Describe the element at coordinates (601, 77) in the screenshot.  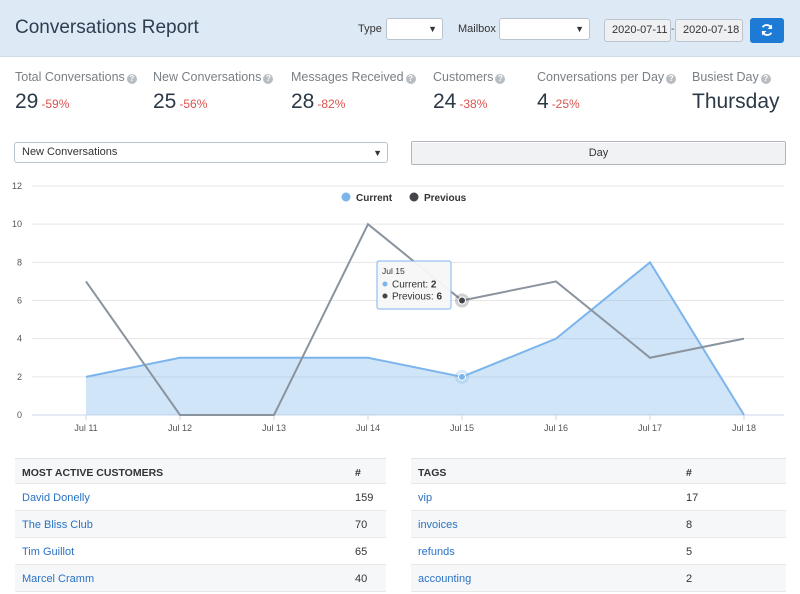
I see `stat-label: Conversations per Day` at that location.